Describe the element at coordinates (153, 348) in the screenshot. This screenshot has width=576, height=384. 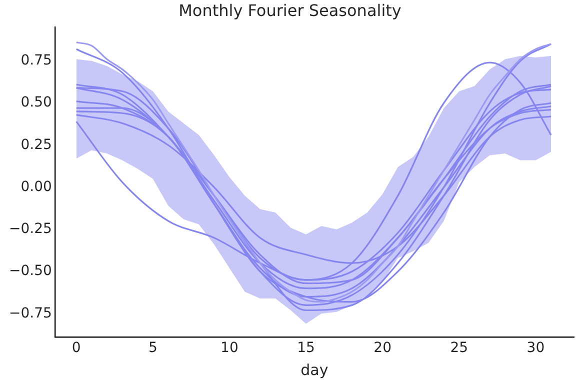
I see `x-tick-label: 5` at that location.